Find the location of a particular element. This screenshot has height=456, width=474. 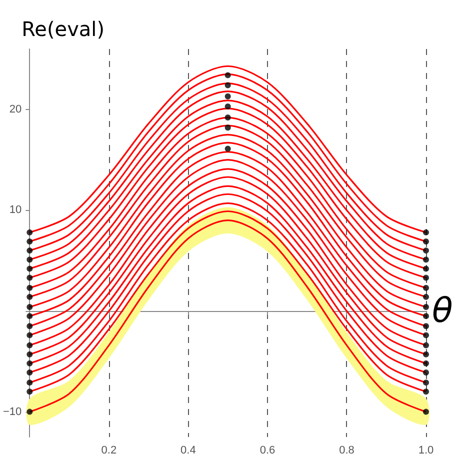

x-tick-label: 0.2 is located at coordinates (109, 450).